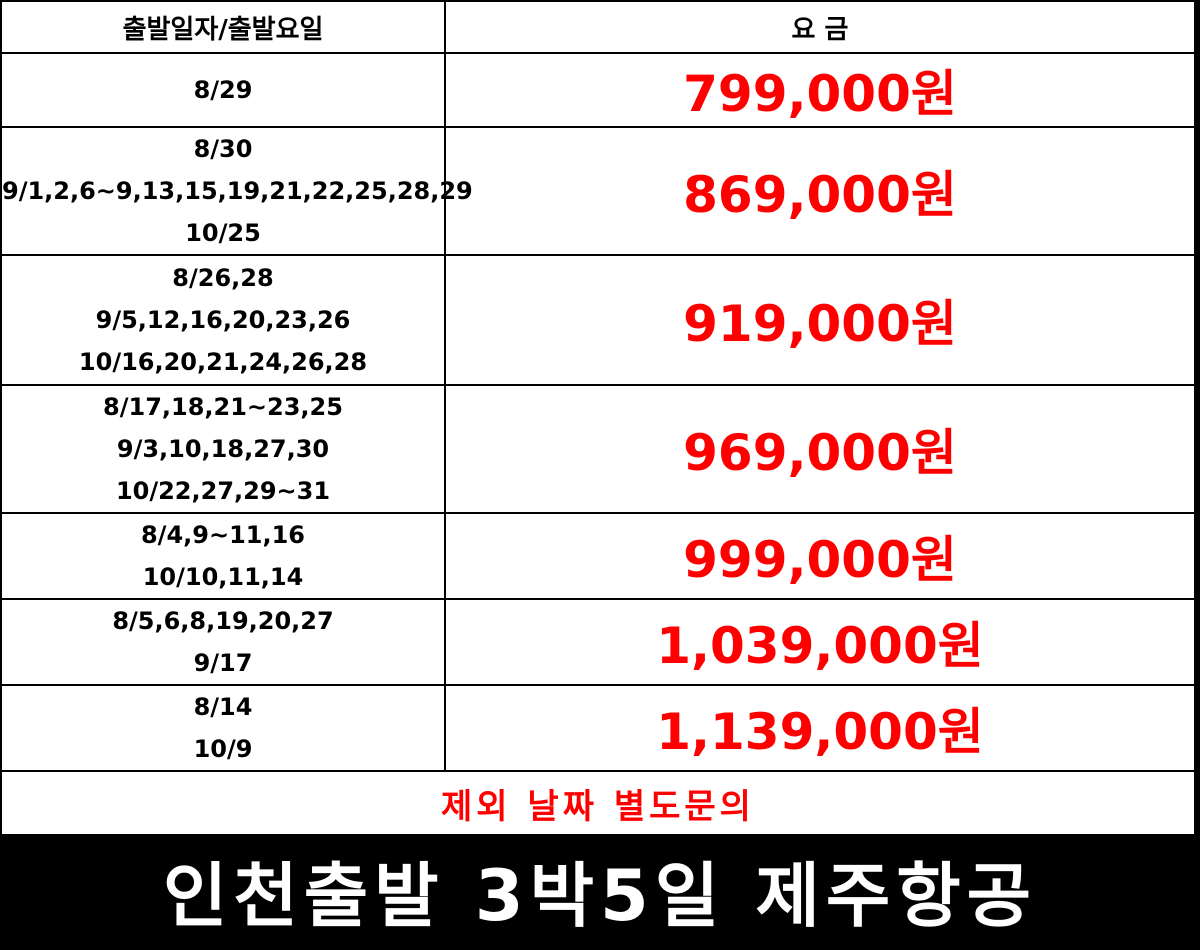 The height and width of the screenshot is (950, 1200). What do you see at coordinates (820, 320) in the screenshot?
I see `price-cell: 919,000원` at bounding box center [820, 320].